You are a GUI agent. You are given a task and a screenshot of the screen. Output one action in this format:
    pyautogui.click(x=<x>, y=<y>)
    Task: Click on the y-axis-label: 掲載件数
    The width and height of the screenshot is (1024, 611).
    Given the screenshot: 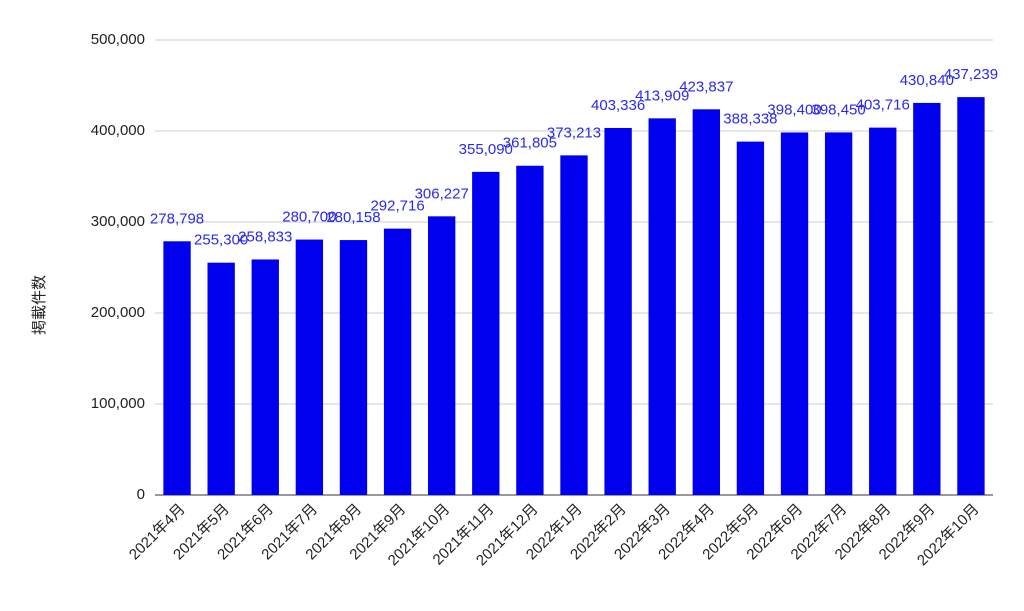 What is the action you would take?
    pyautogui.click(x=39, y=305)
    